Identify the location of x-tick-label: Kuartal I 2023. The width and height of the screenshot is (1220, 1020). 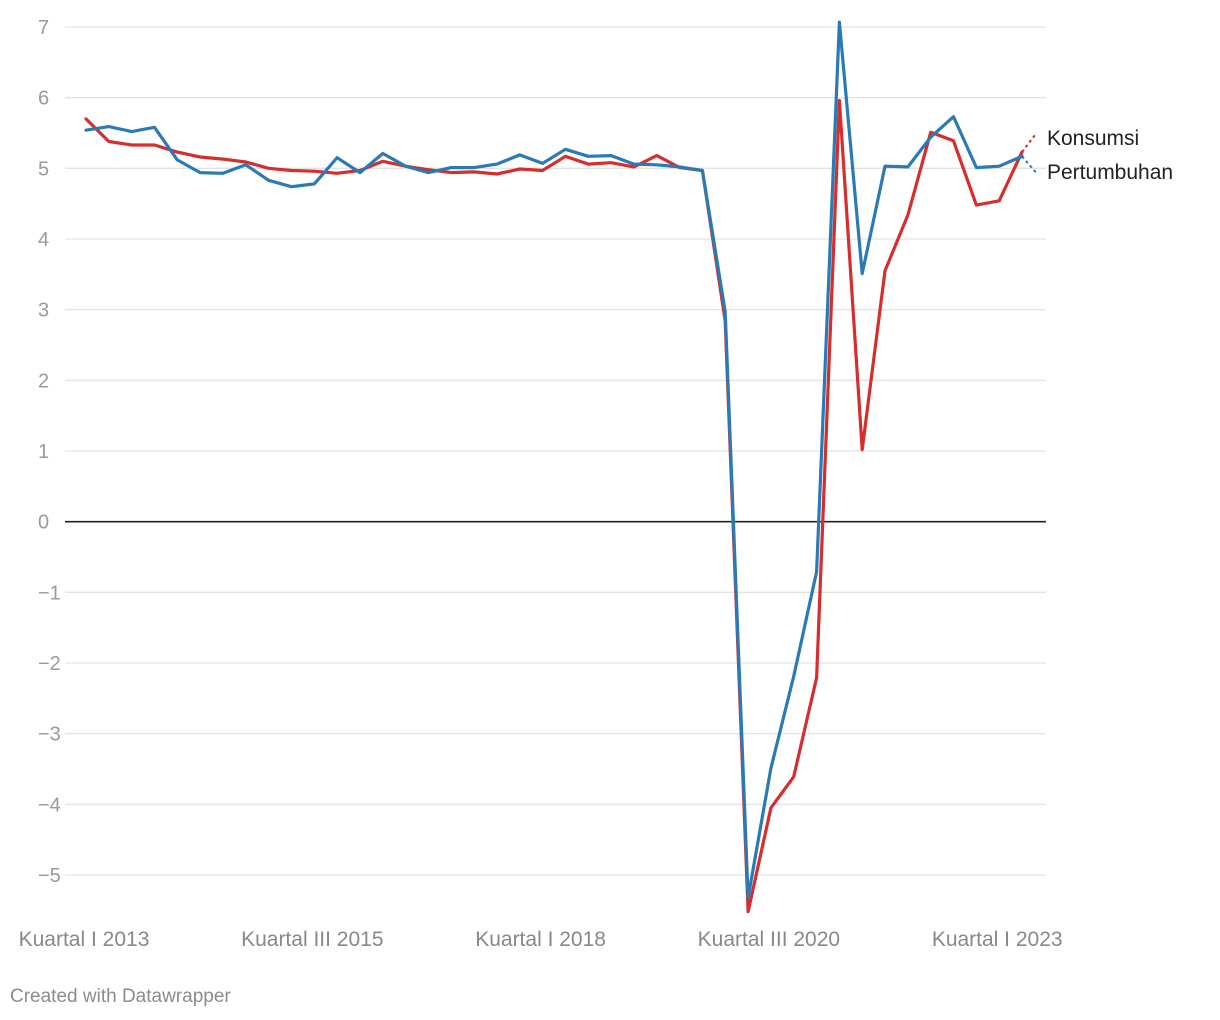
(997, 939).